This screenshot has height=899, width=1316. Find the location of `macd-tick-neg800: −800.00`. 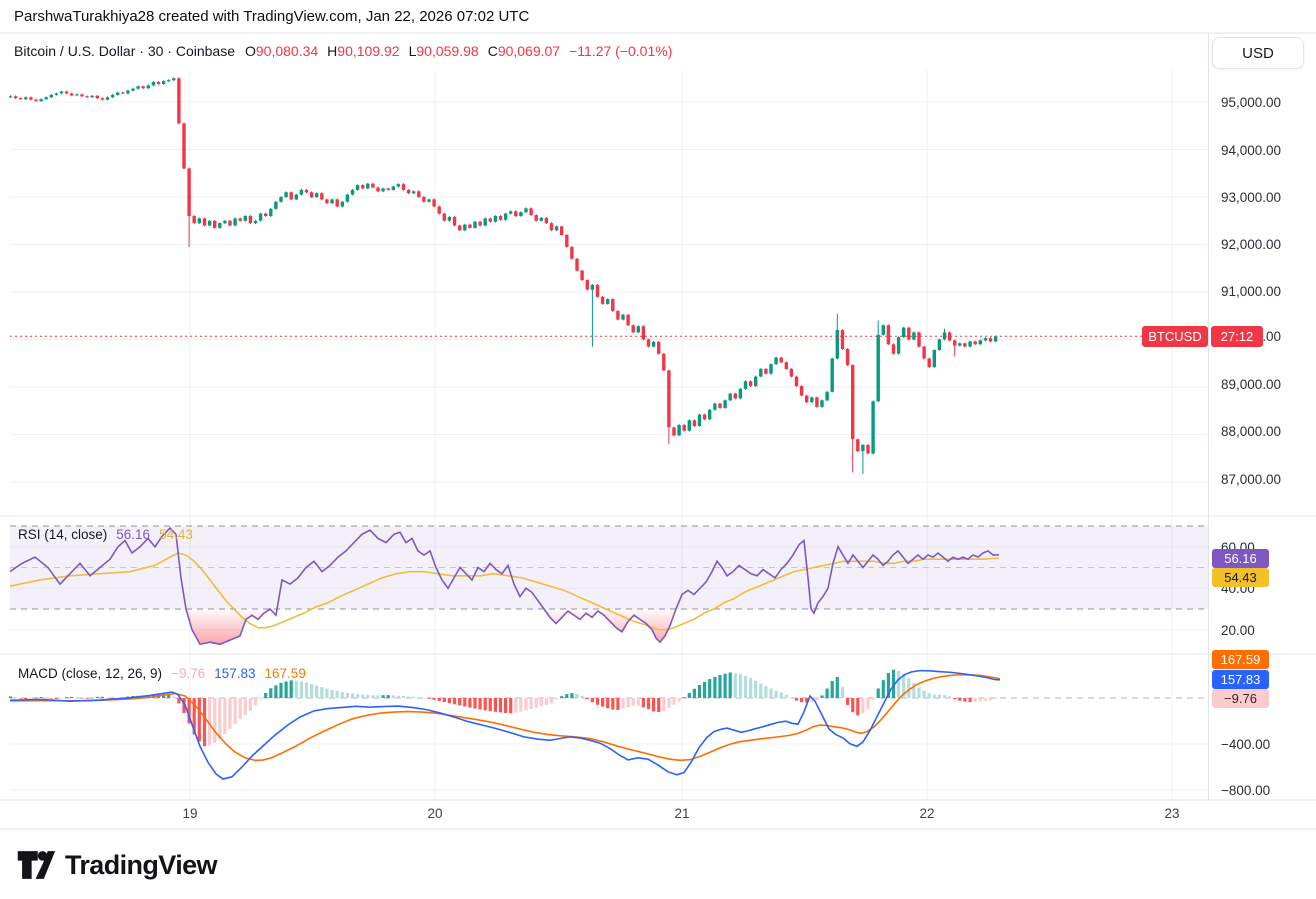

macd-tick-neg800: −800.00 is located at coordinates (1246, 790).